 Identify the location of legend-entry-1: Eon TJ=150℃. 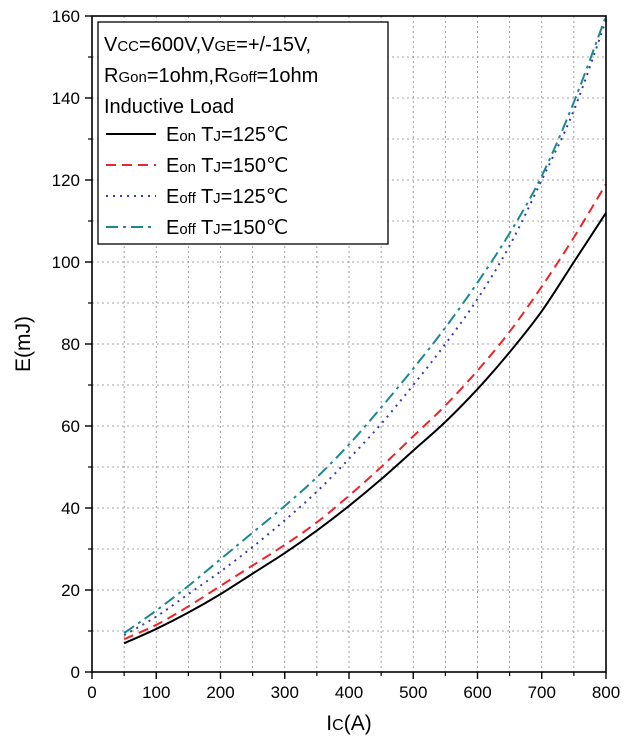
(227, 166).